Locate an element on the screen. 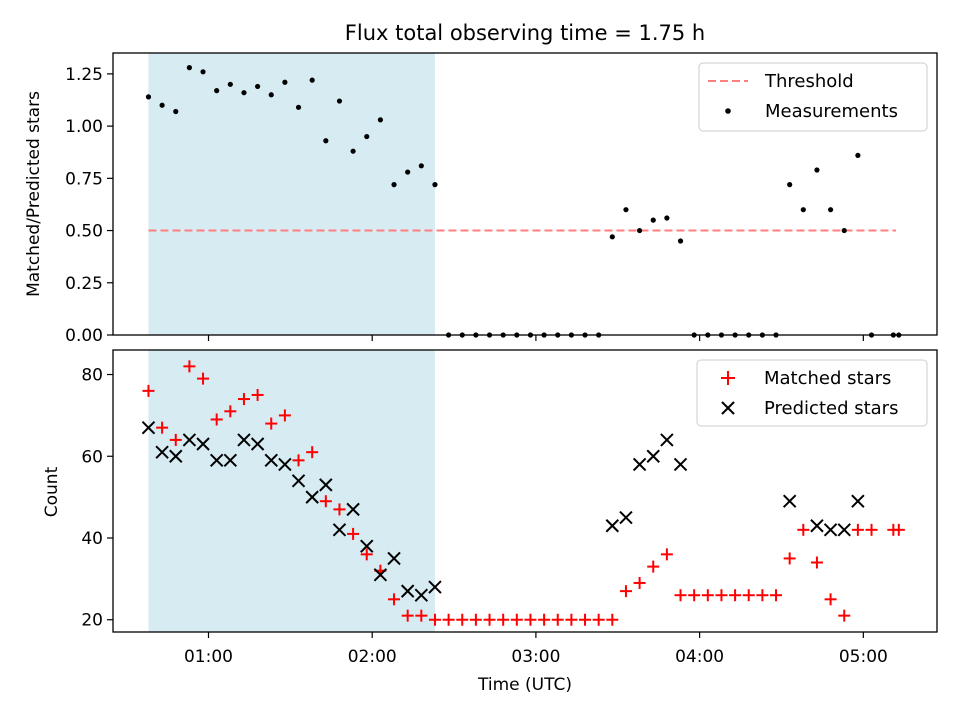 The height and width of the screenshot is (720, 960). ratio-legend: Threshold Measurements is located at coordinates (813, 97).